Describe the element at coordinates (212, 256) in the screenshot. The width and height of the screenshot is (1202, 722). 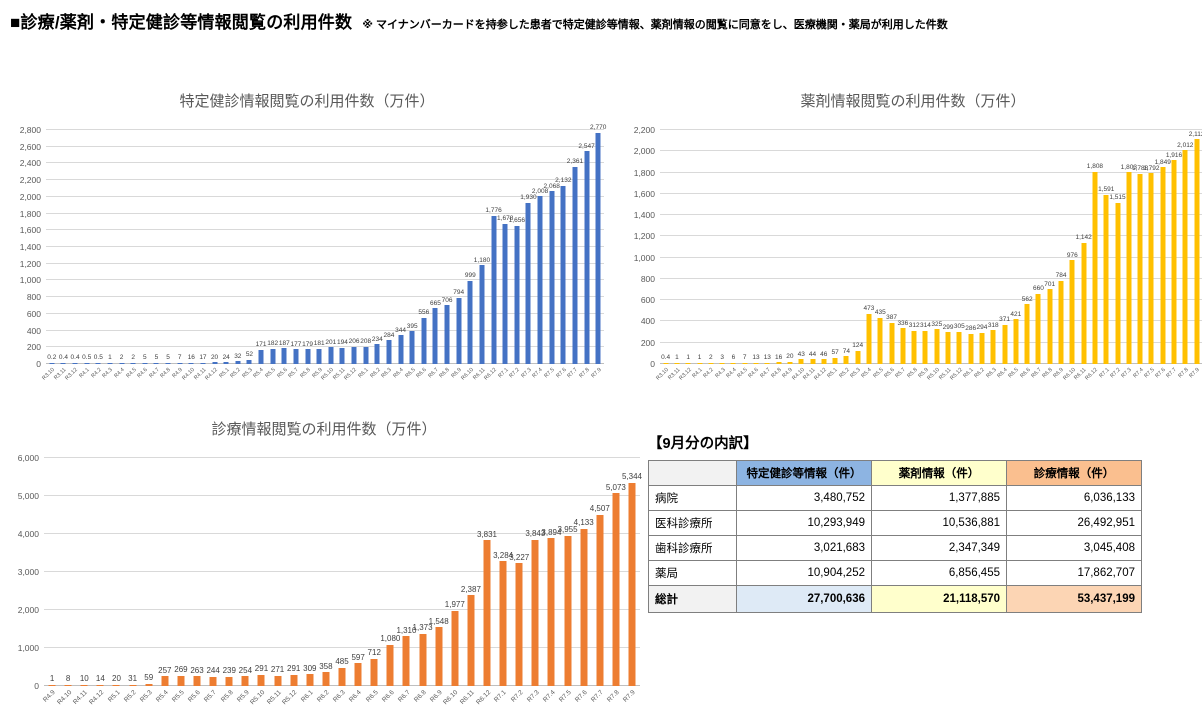
I see `bar-slot: 20 R4.12` at that location.